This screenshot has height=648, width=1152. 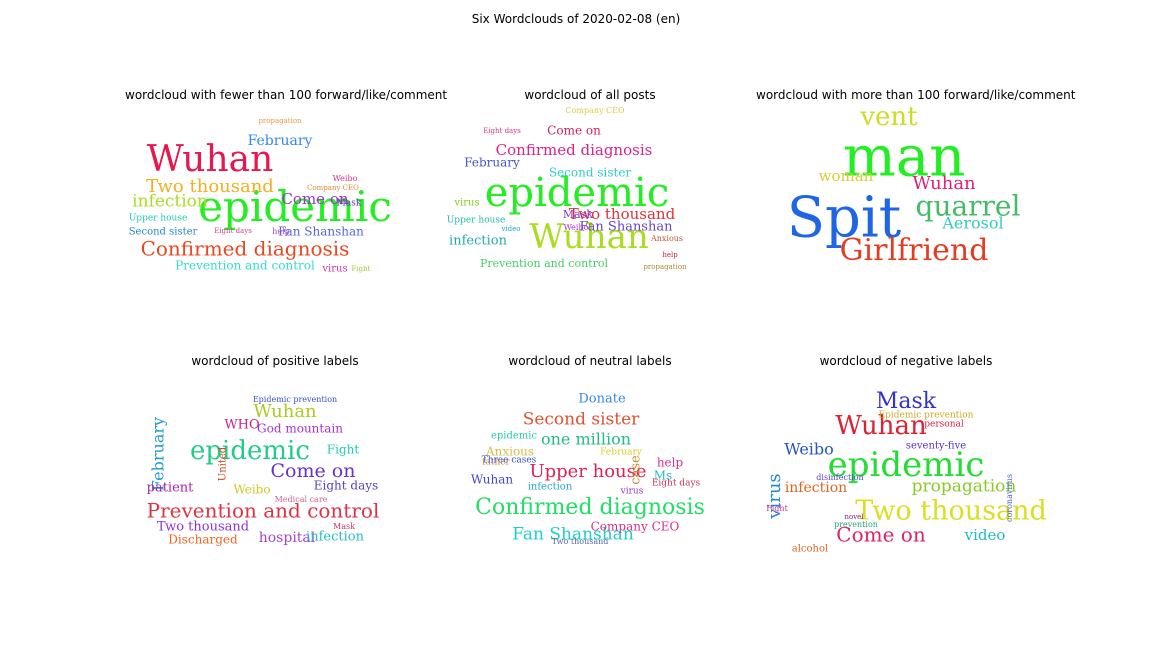 I want to click on word-second-sister: Second sister, so click(x=590, y=173).